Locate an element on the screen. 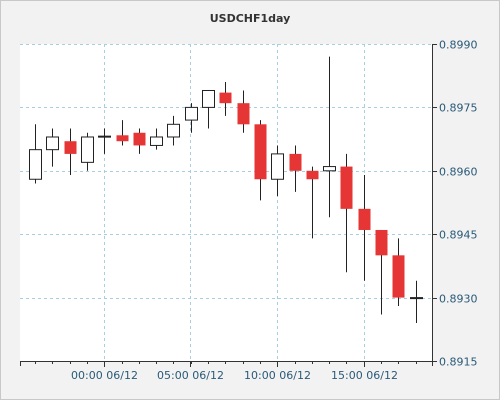 The height and width of the screenshot is (400, 500). y-tick-label: 0.8960 is located at coordinates (458, 172).